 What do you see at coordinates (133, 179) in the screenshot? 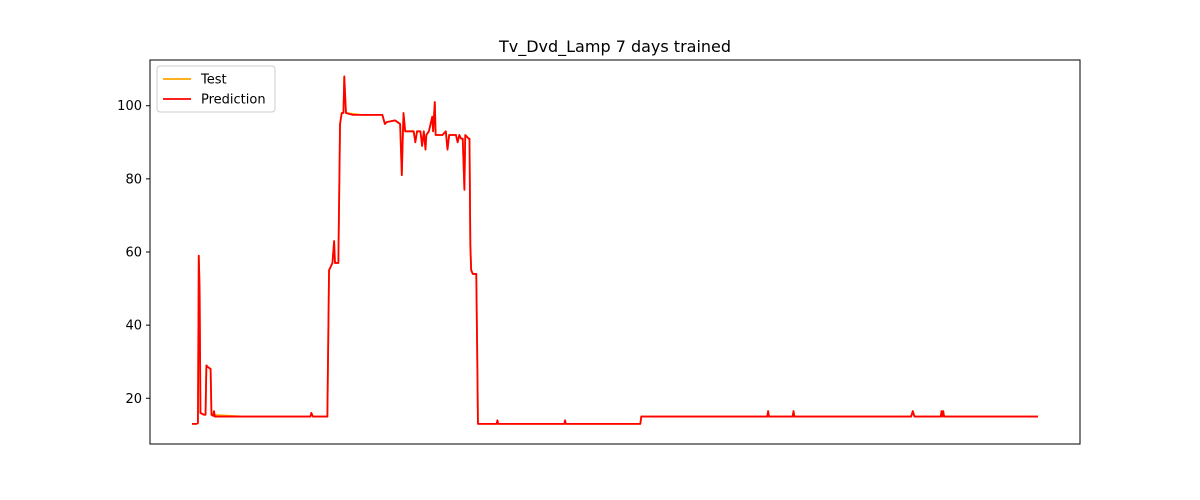
I see `y-tick-label: 80` at bounding box center [133, 179].